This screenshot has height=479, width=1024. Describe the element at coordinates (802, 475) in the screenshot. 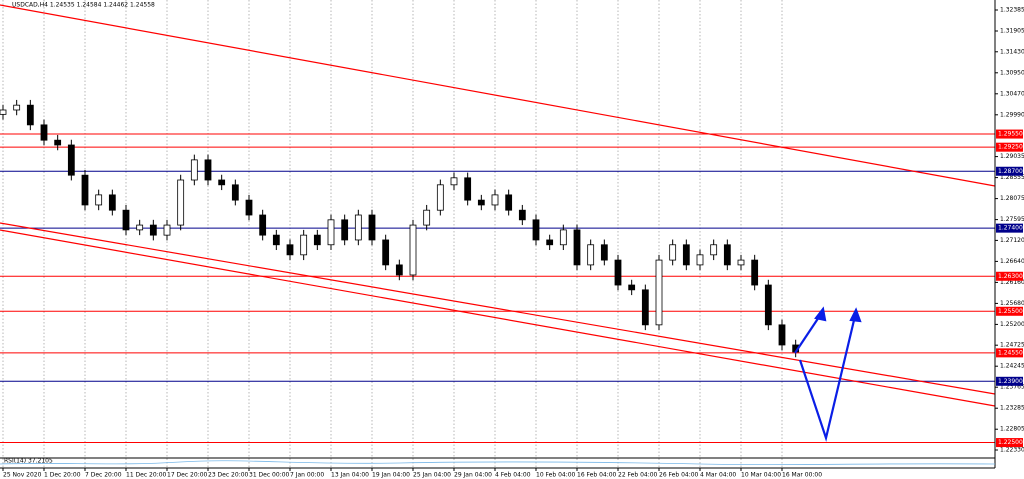

I see `x-tick-label: 16 Mar 00:00` at that location.